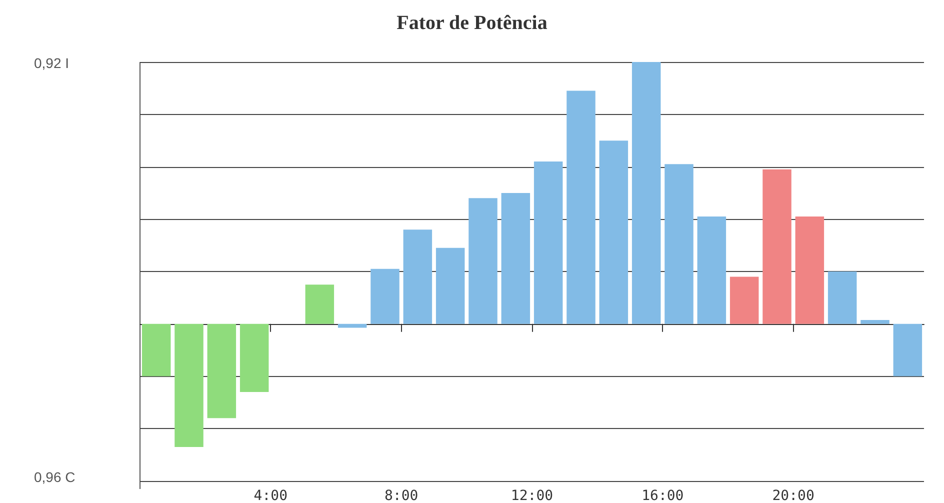 The width and height of the screenshot is (944, 503). Describe the element at coordinates (663, 495) in the screenshot. I see `x-tick-label: 16:00` at that location.